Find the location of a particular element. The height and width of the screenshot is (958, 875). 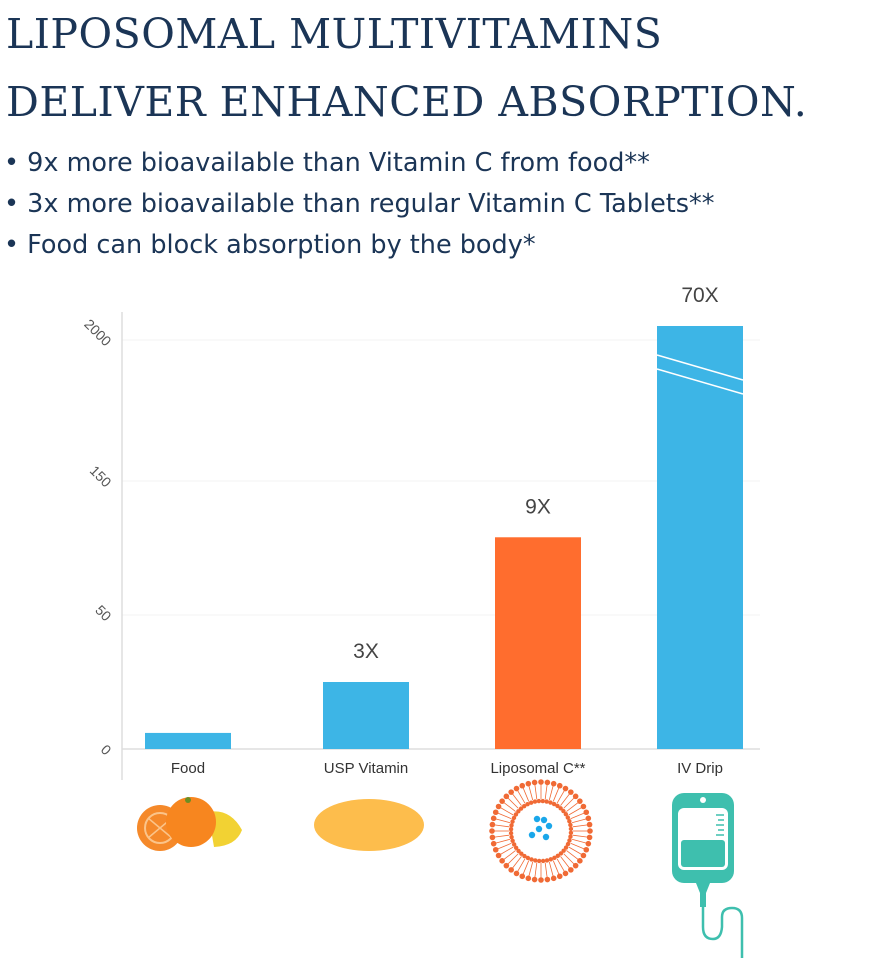

category-label: Food is located at coordinates (188, 768).